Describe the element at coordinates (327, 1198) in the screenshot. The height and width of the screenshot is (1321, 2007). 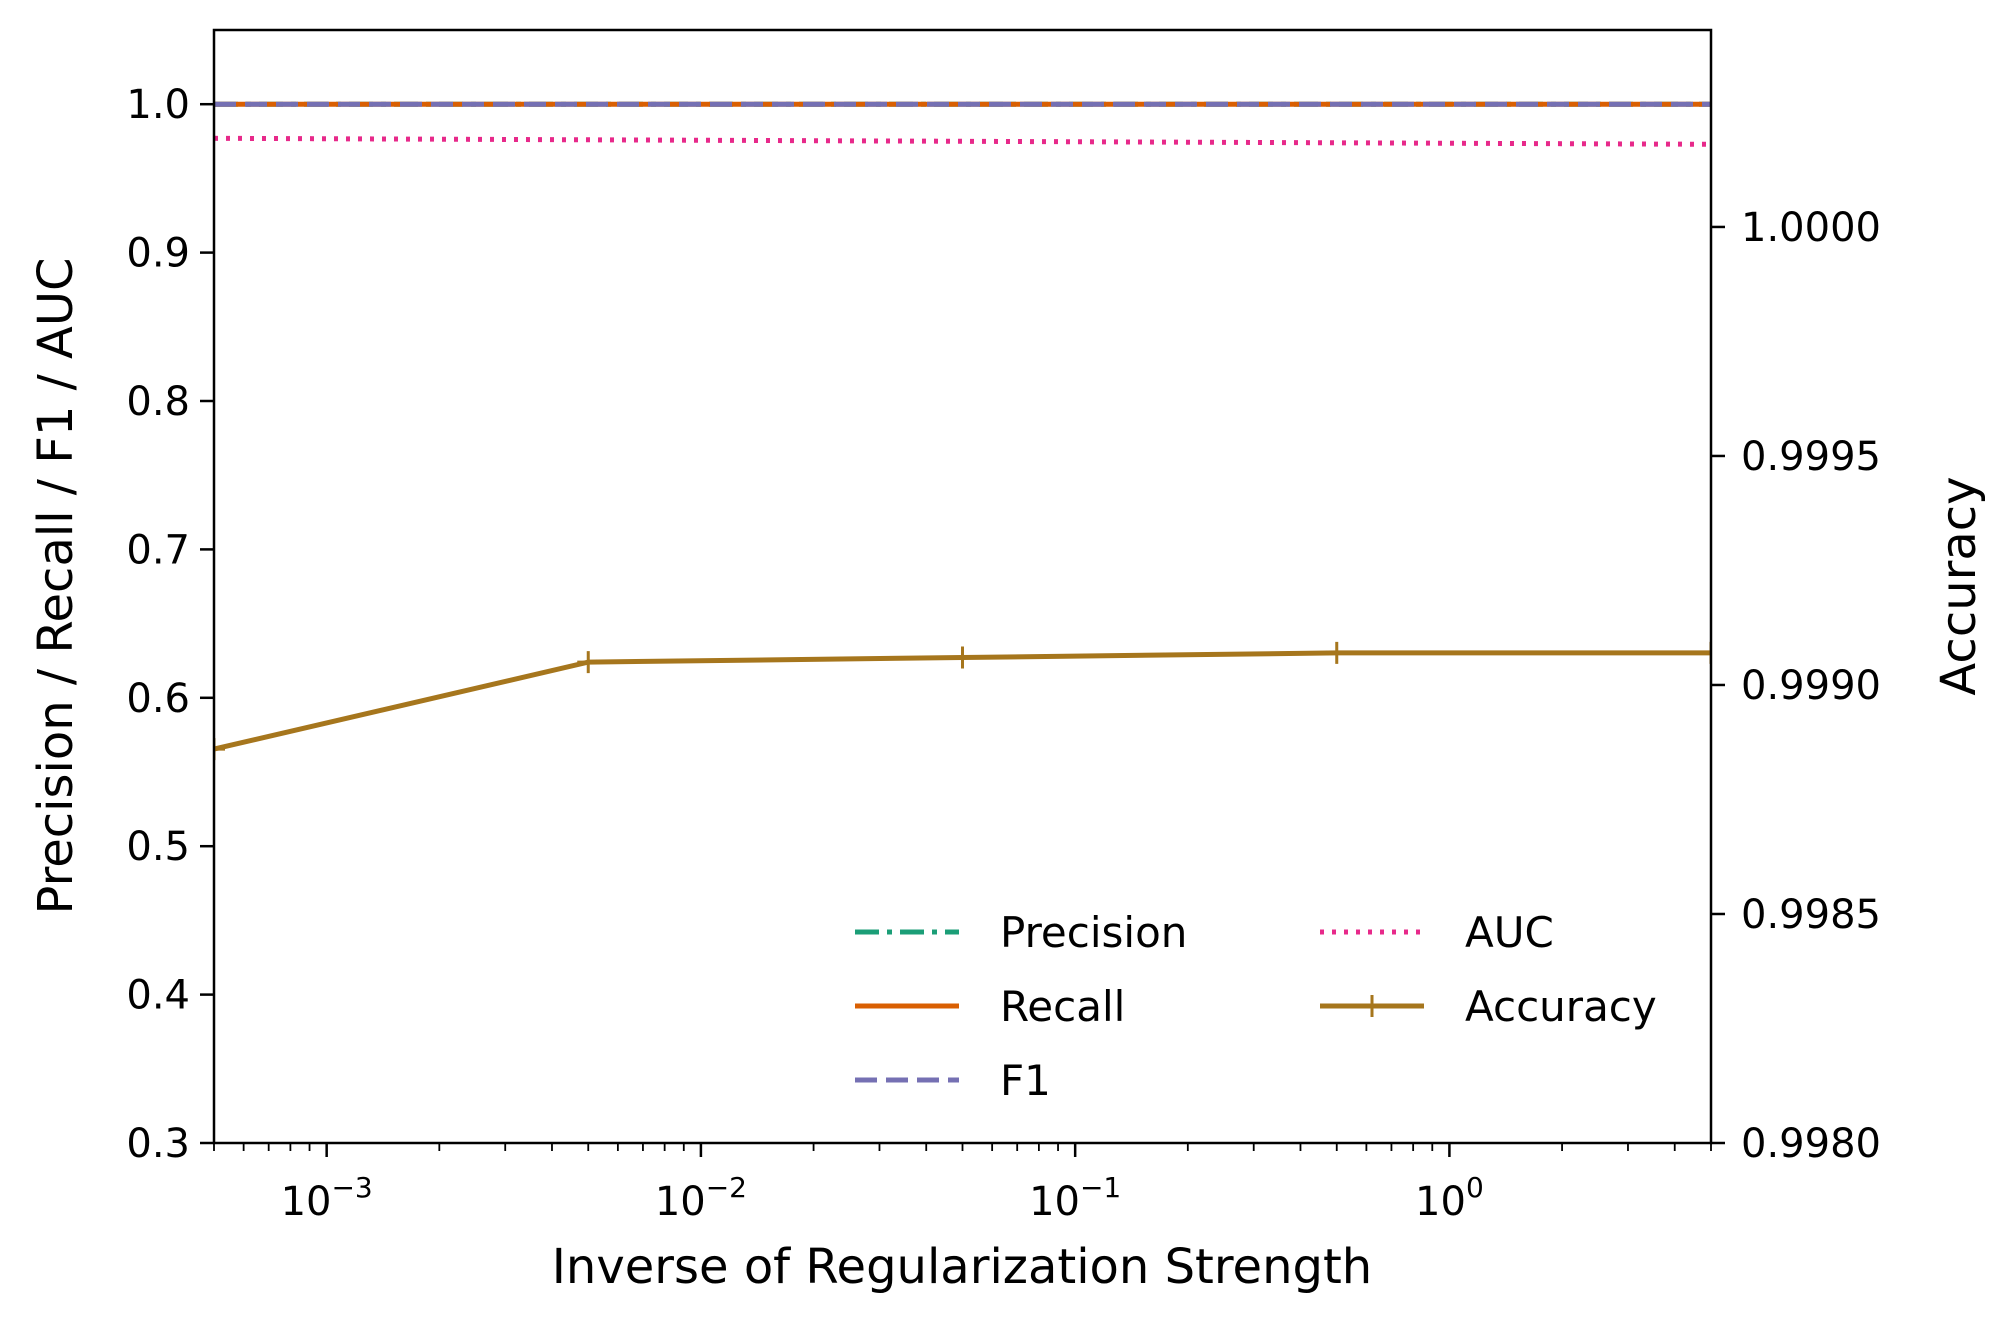
I see `x-tick-label: 10⁻³` at that location.